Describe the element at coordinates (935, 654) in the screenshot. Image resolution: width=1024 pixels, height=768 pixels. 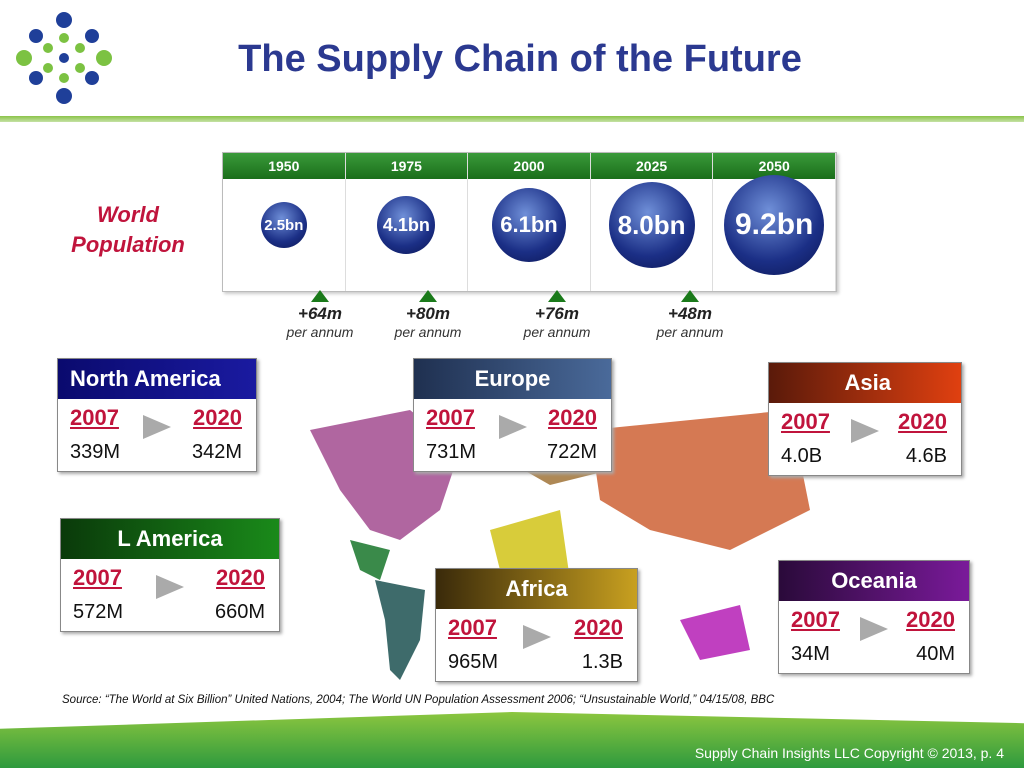
I see `value-to: 40M` at that location.